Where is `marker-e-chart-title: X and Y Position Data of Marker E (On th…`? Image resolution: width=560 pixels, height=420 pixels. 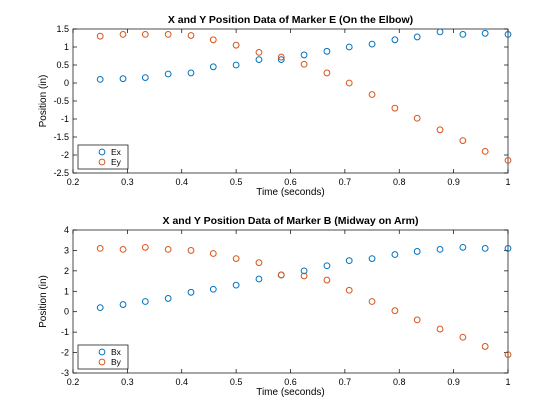 marker-e-chart-title: X and Y Position Data of Marker E (On th… is located at coordinates (290, 20).